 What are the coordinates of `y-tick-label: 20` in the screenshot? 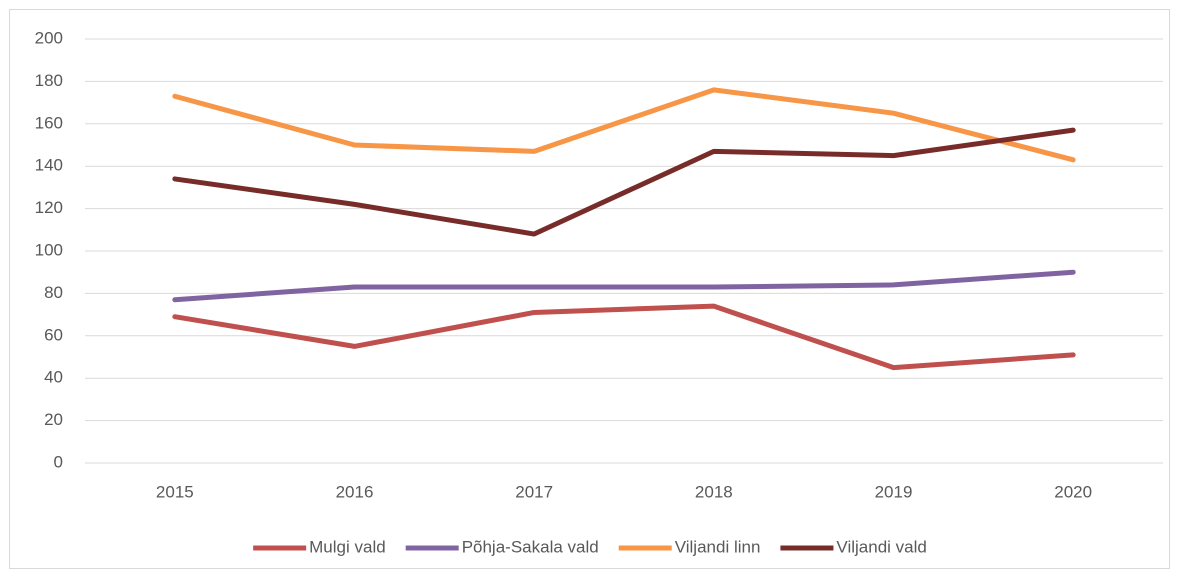 It's located at (53, 419).